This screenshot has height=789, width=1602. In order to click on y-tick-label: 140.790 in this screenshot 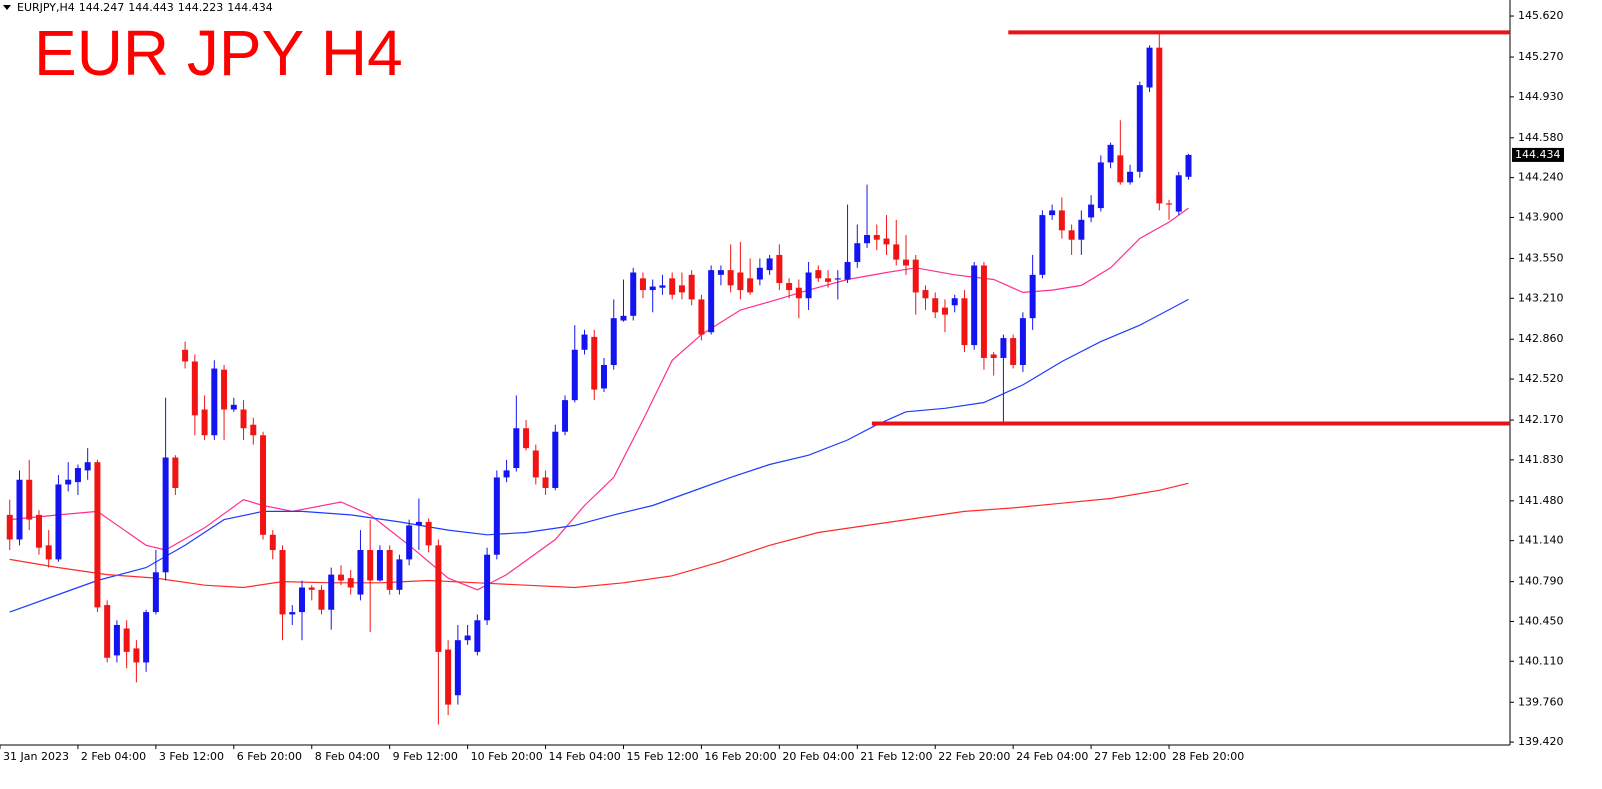, I will do `click(1541, 581)`.